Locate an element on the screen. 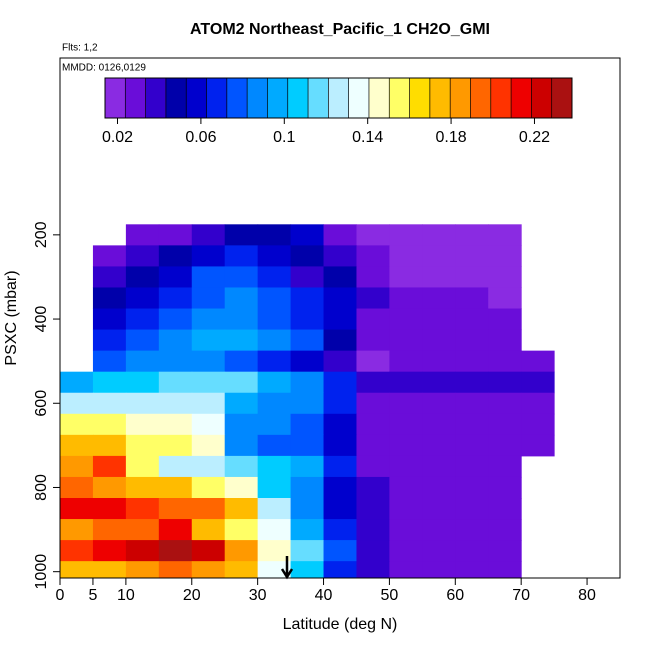 This screenshot has height=650, width=650. x-tick-label: 5 is located at coordinates (92, 595).